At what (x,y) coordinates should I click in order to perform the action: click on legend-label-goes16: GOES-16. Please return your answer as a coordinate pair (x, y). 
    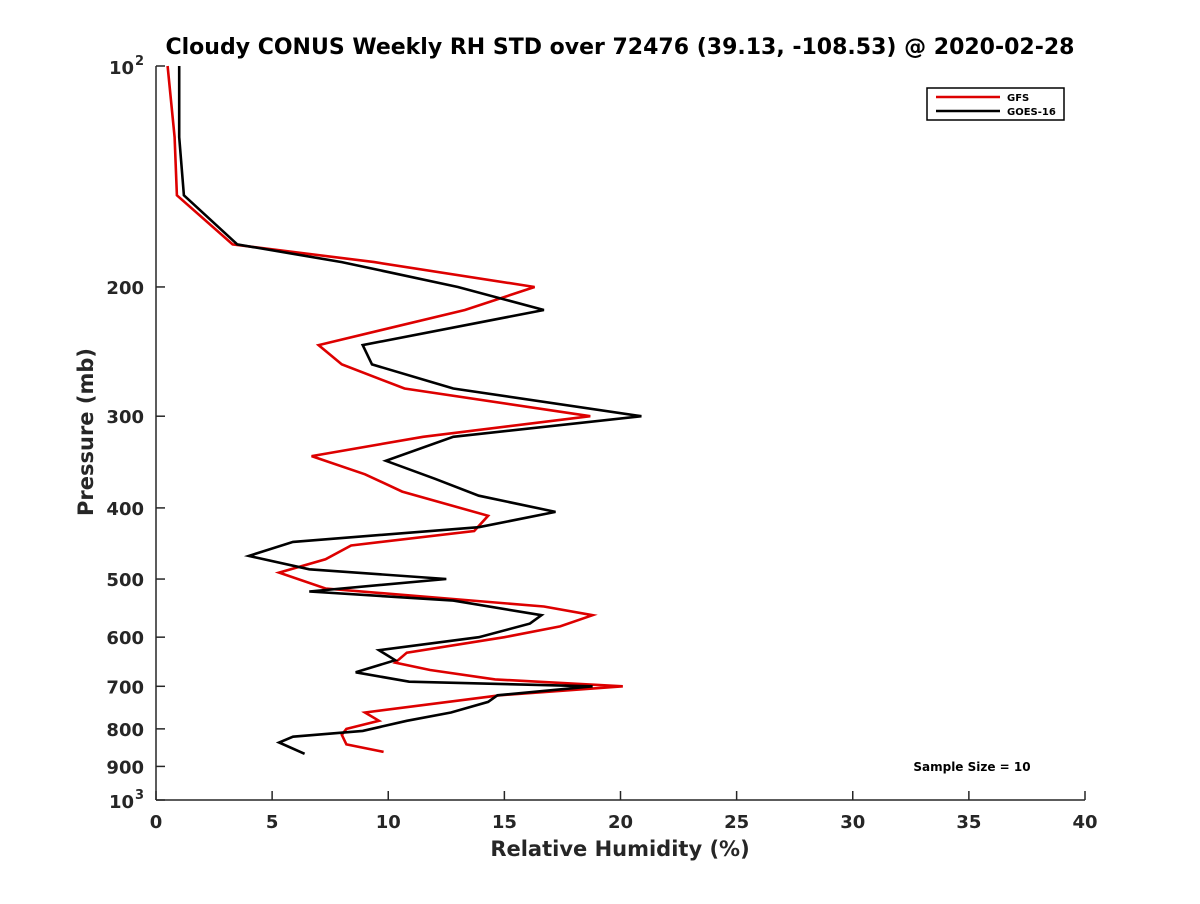
    Looking at the image, I should click on (1031, 112).